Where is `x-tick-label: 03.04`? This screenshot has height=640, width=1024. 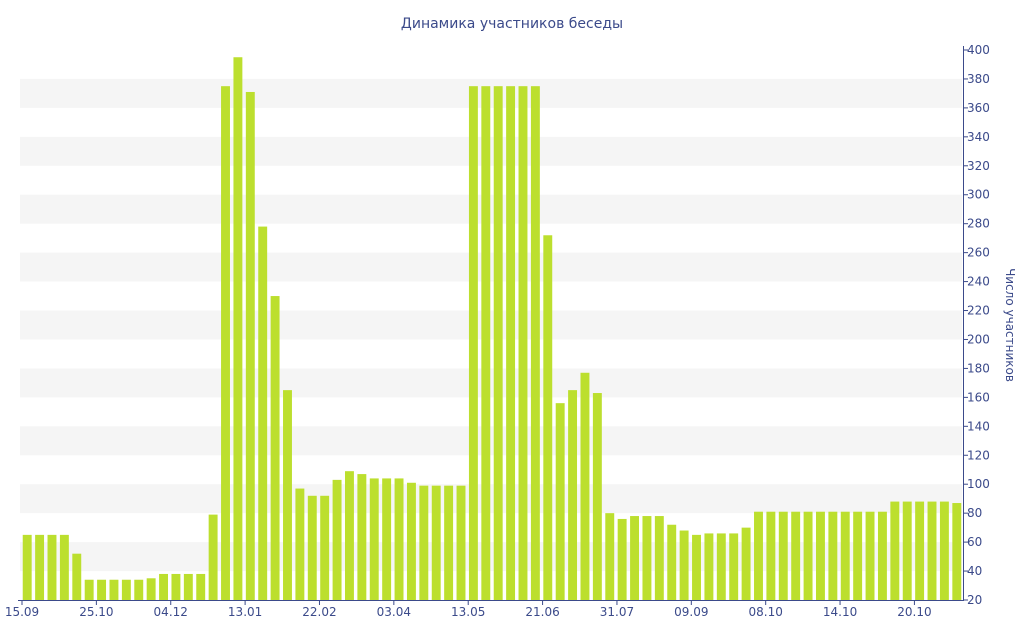
x-tick-label: 03.04 is located at coordinates (394, 612).